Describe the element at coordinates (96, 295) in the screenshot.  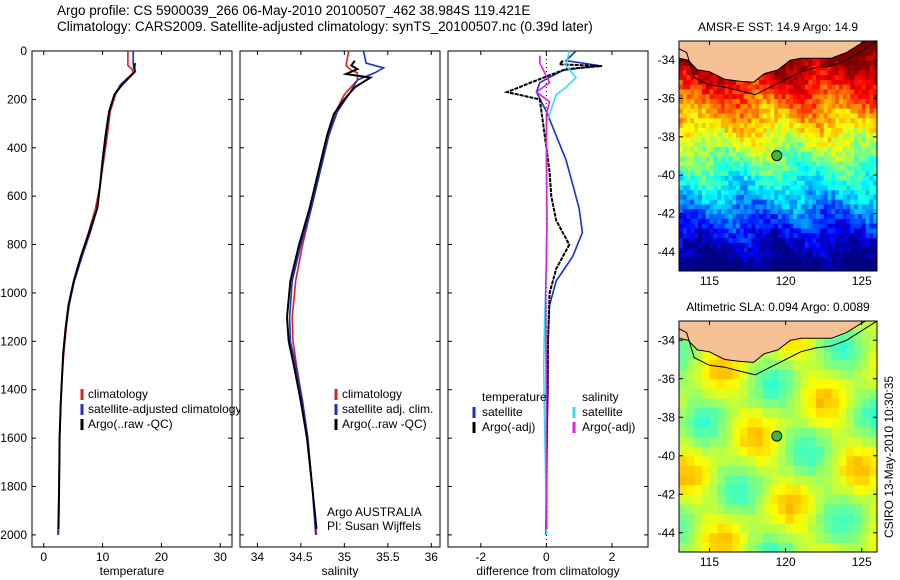
I see `series-line-black` at that location.